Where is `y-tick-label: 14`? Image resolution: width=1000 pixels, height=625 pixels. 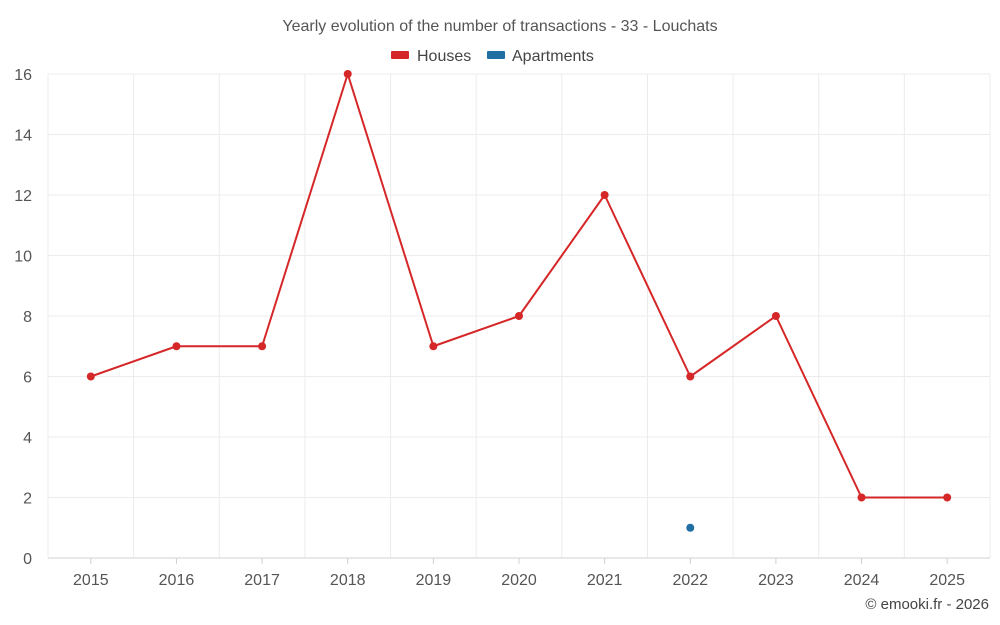 y-tick-label: 14 is located at coordinates (23, 136).